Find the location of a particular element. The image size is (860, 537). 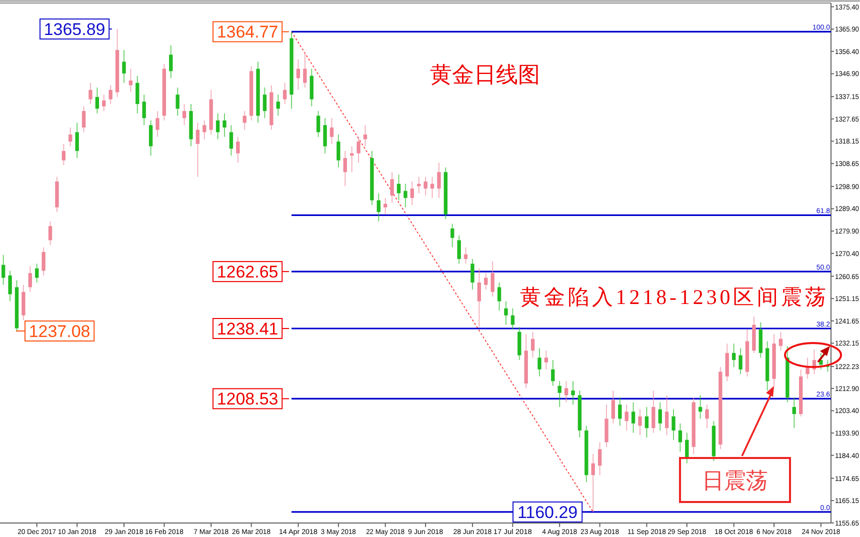

price-label: 1262.65 is located at coordinates (251, 271).